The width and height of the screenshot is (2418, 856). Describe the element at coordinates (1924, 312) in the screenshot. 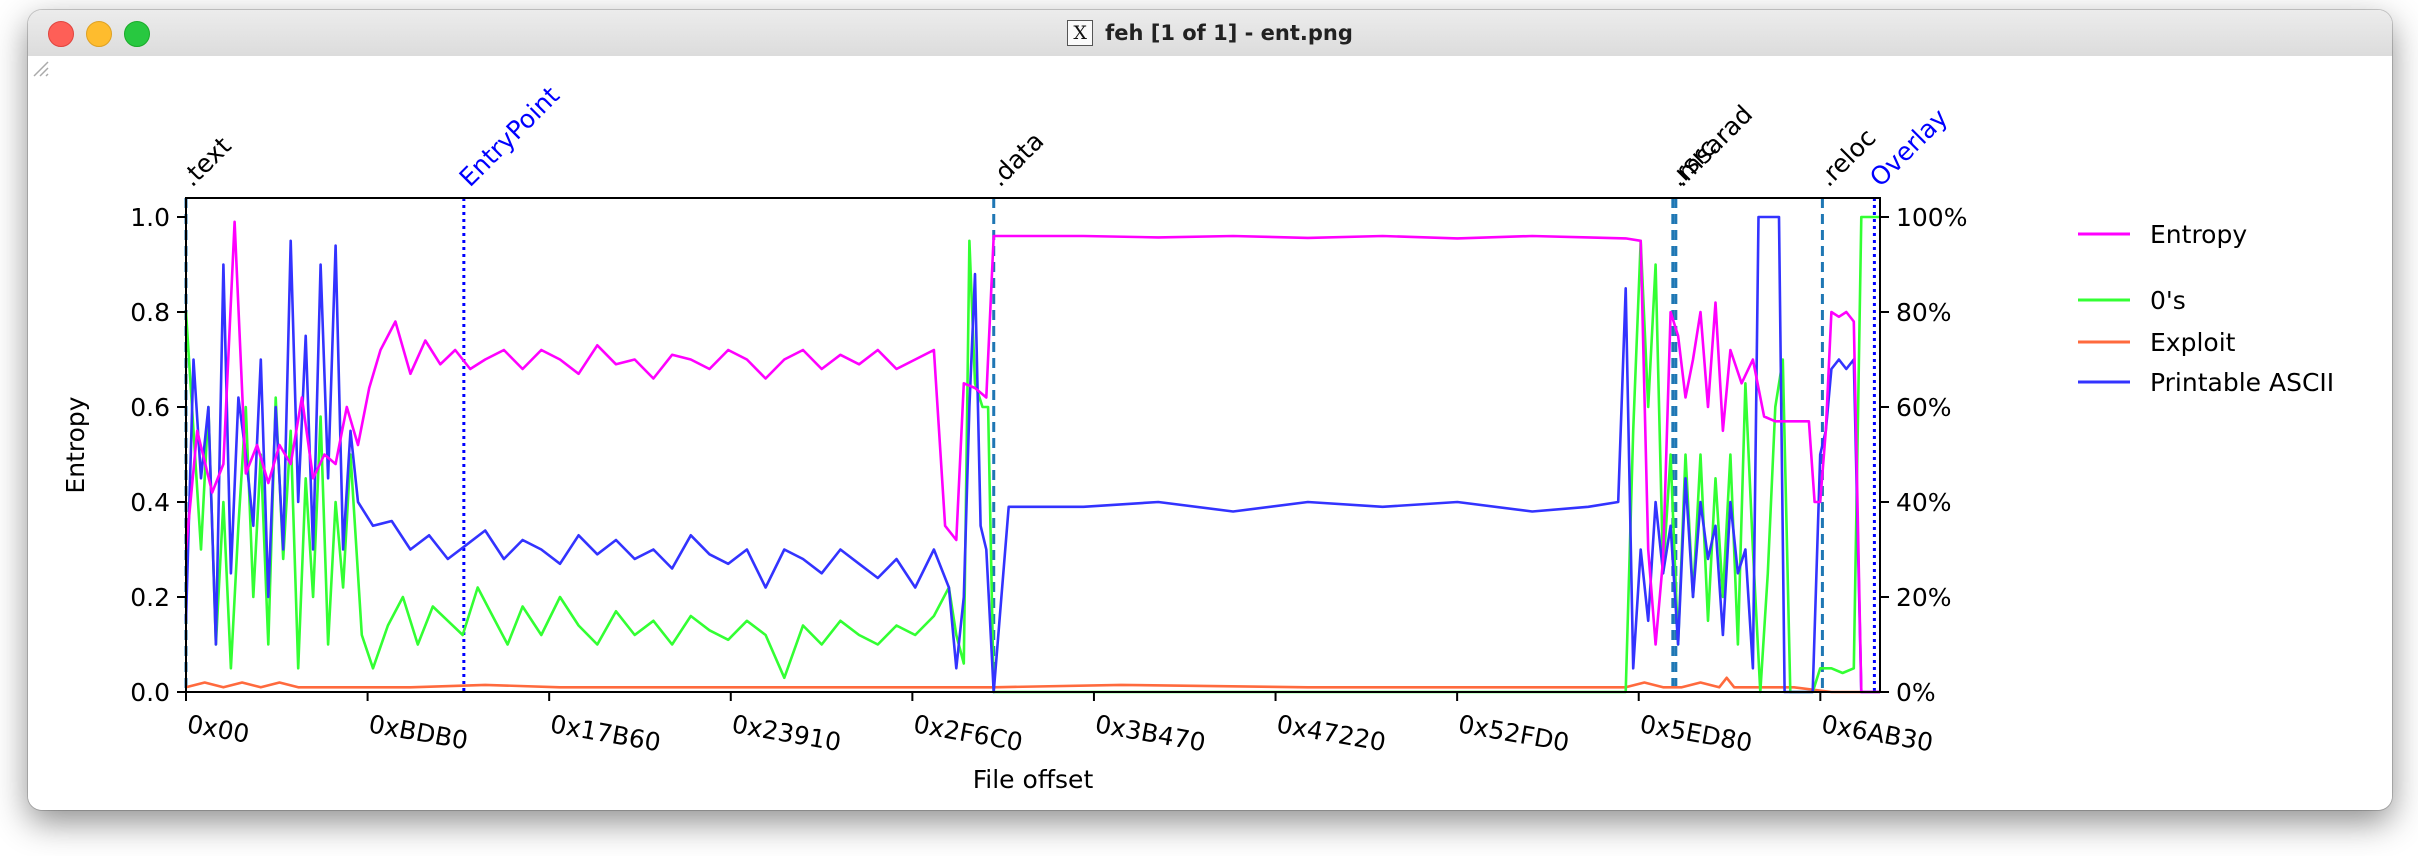

I see `y2-tick-label: 80%` at that location.